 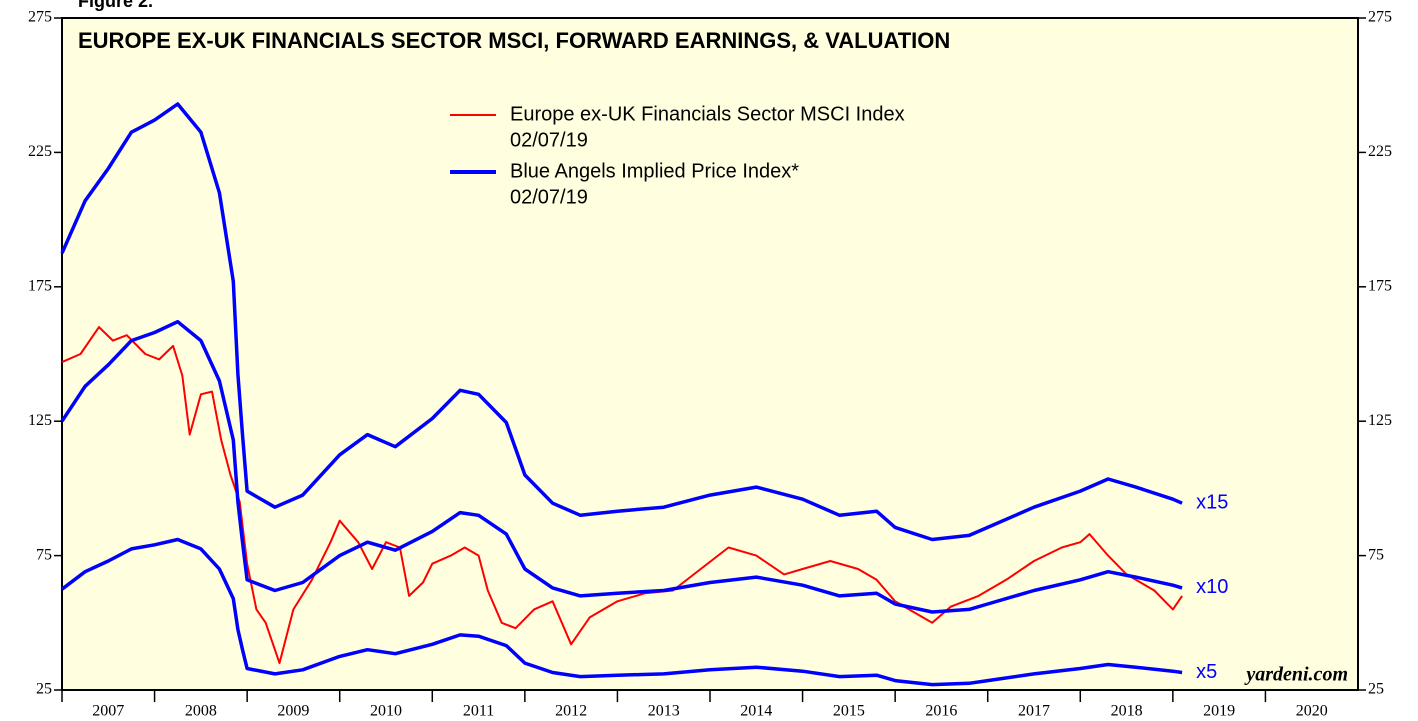 I want to click on x-tick-label: 2008, so click(x=201, y=711).